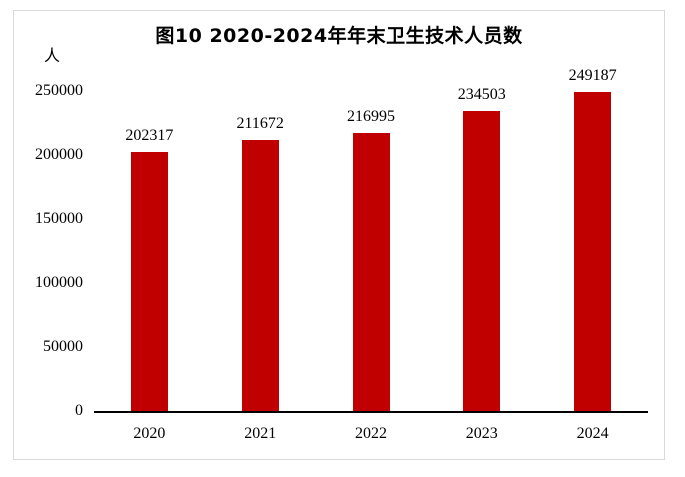  What do you see at coordinates (149, 433) in the screenshot?
I see `x-axis-category-label: 2020` at bounding box center [149, 433].